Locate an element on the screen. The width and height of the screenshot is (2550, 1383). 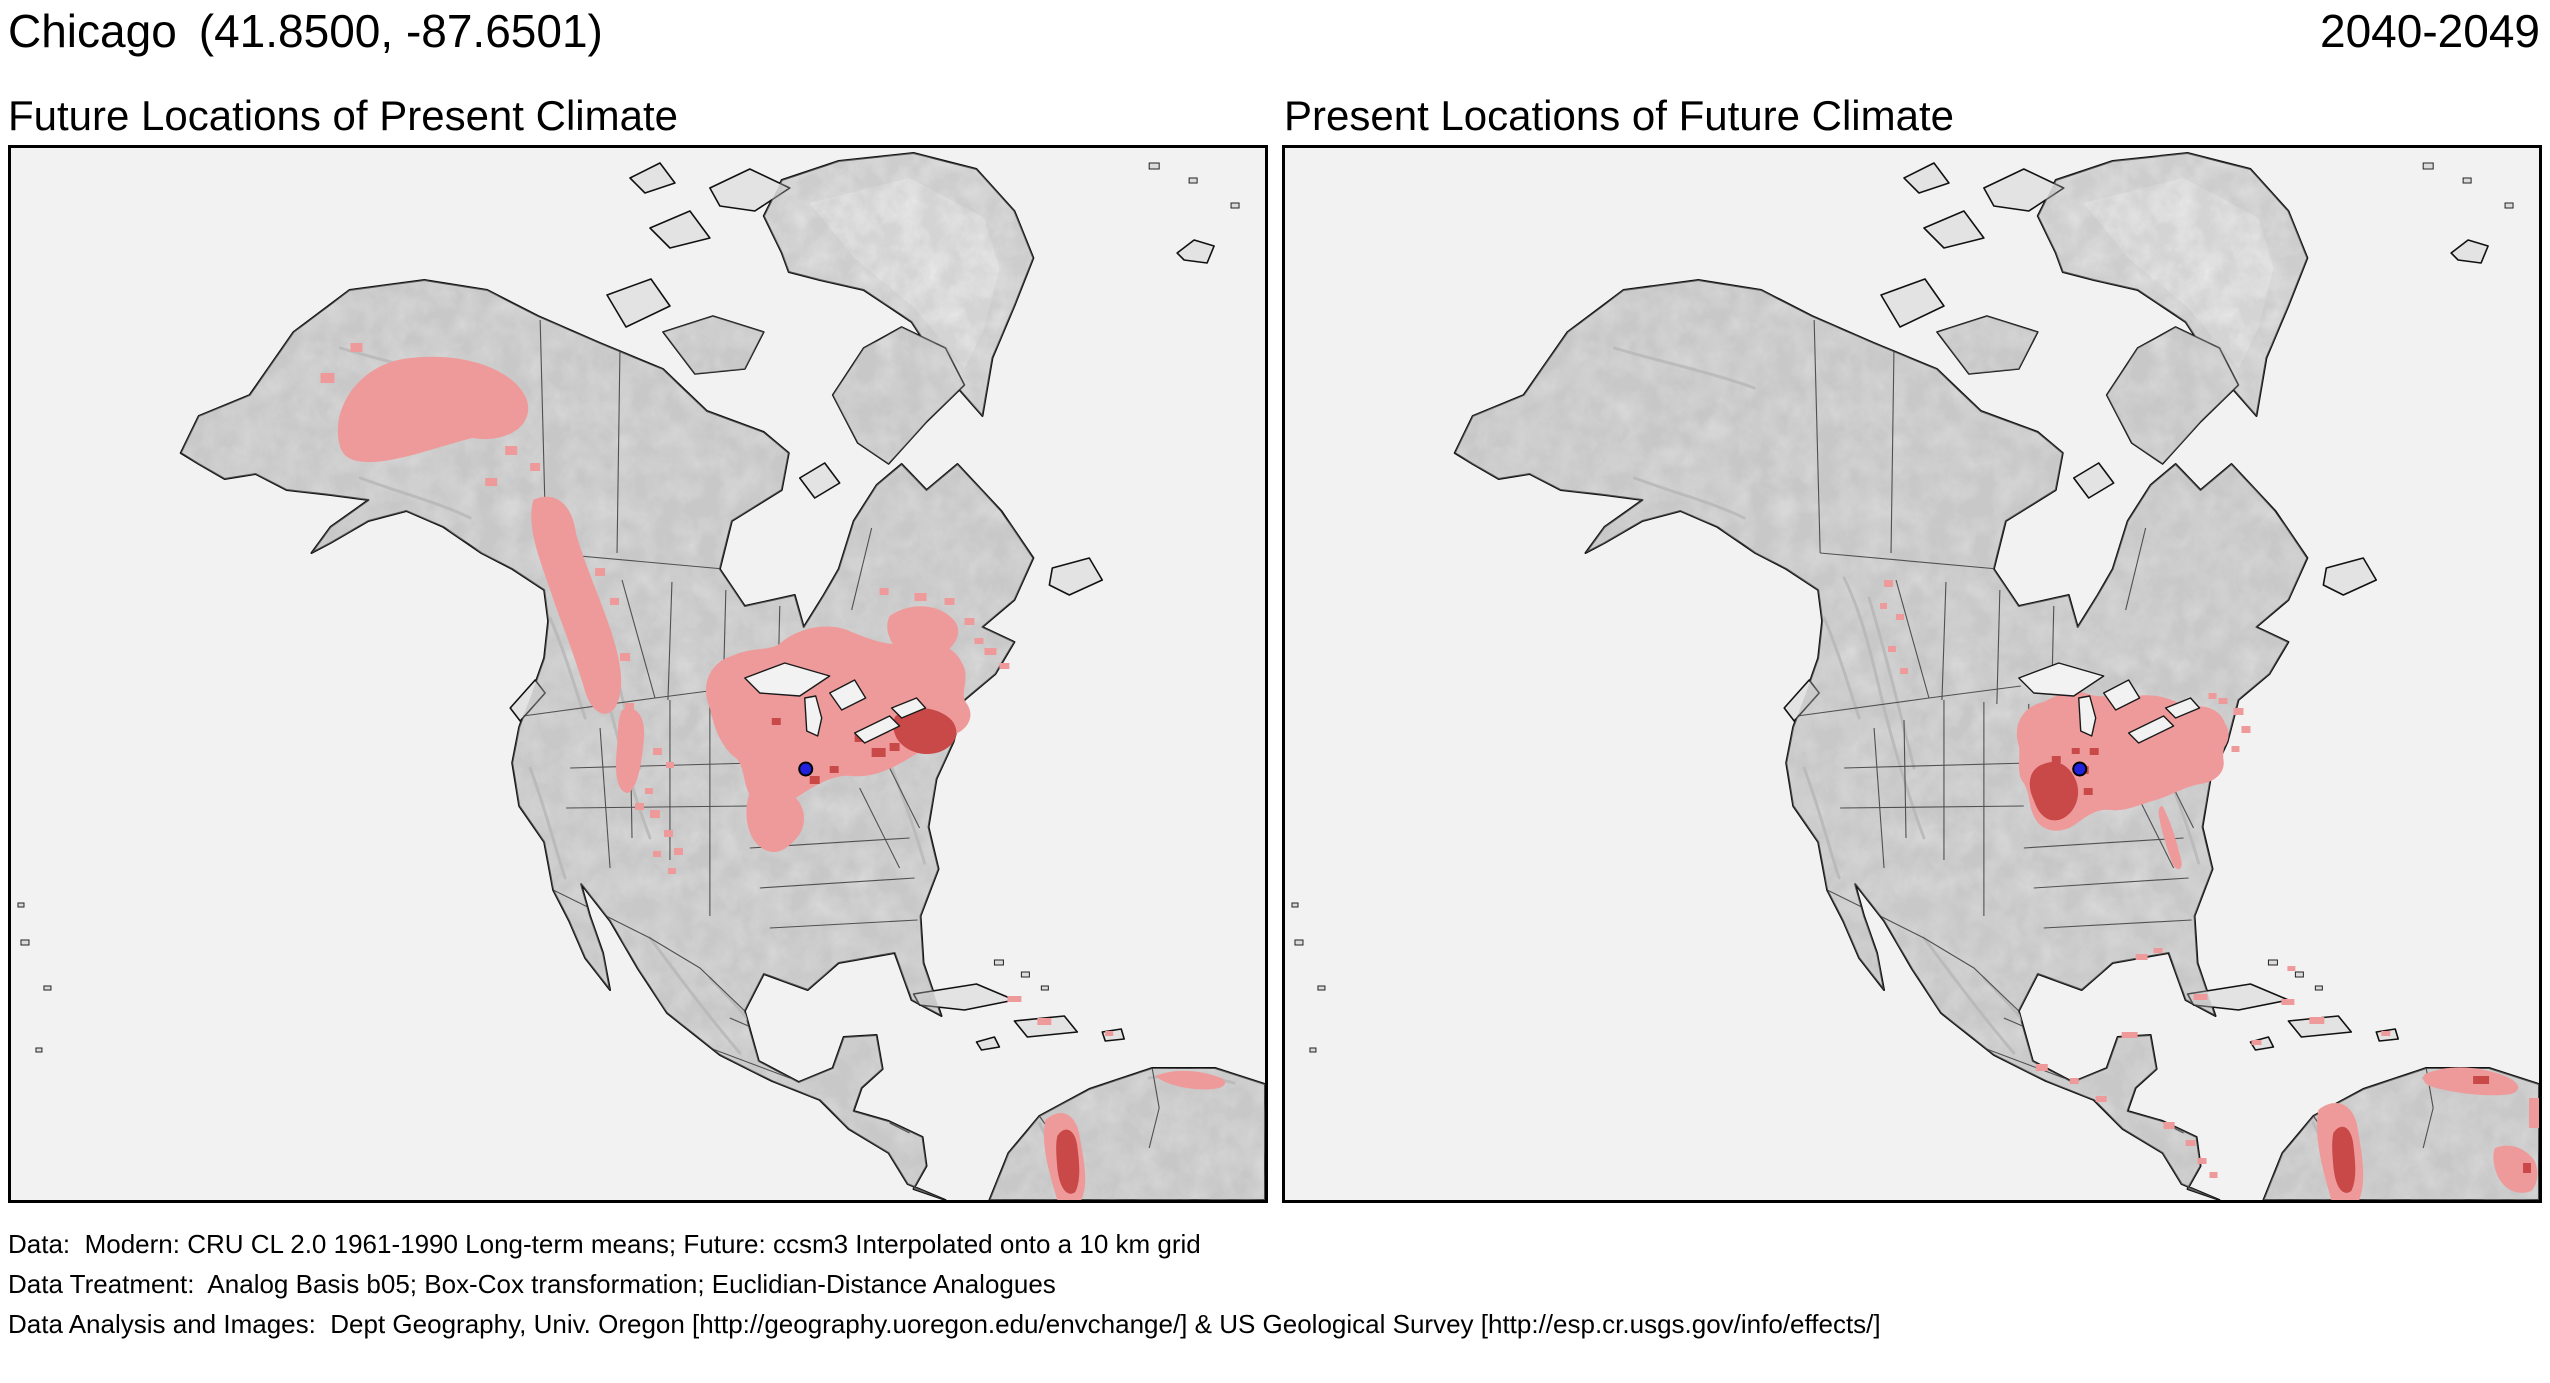
left-panel-title: Future Locations of Present Climate is located at coordinates (343, 115).